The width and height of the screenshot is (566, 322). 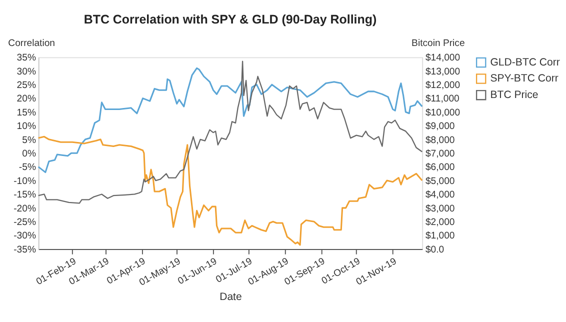 I want to click on y-tick-label: -15%, so click(x=25, y=195).